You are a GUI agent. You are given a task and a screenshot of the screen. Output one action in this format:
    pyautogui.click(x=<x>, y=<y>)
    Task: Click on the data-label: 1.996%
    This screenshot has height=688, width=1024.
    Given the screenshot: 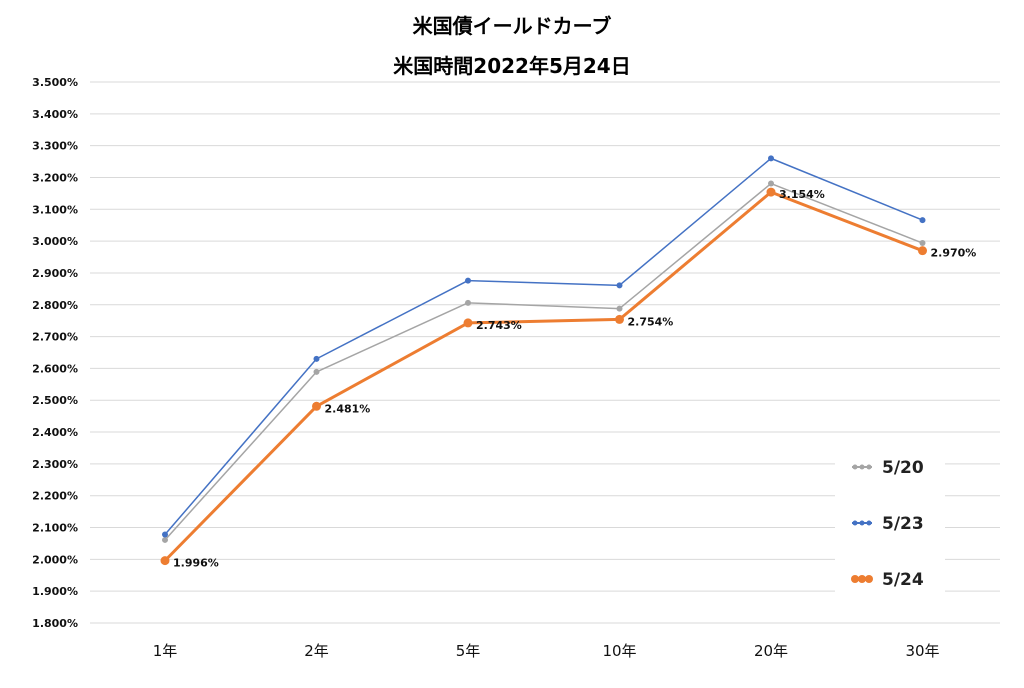 What is the action you would take?
    pyautogui.click(x=196, y=563)
    